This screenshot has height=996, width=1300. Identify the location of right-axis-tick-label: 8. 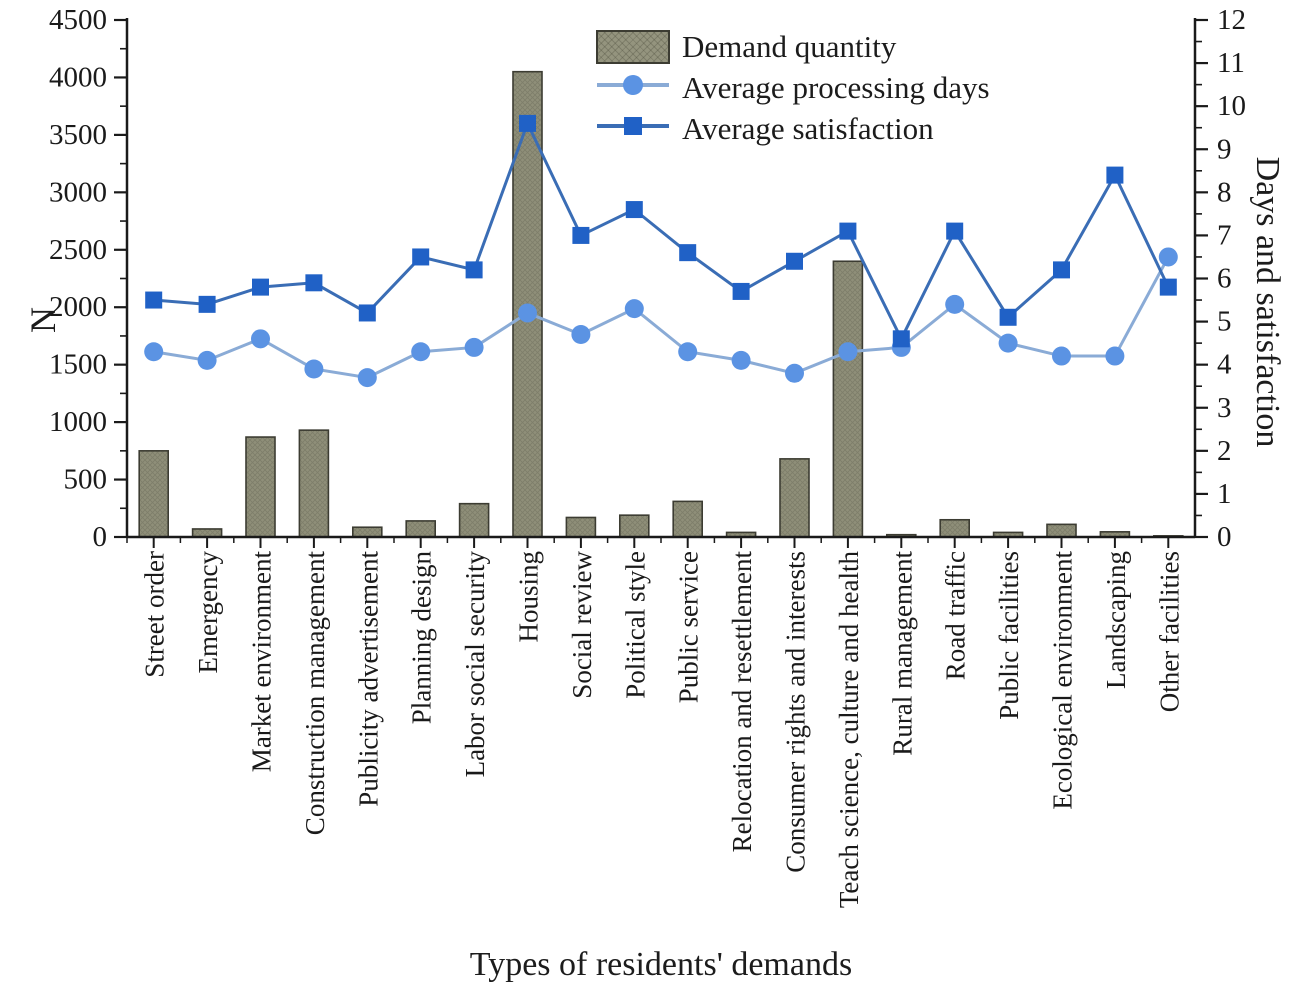
(1224, 192).